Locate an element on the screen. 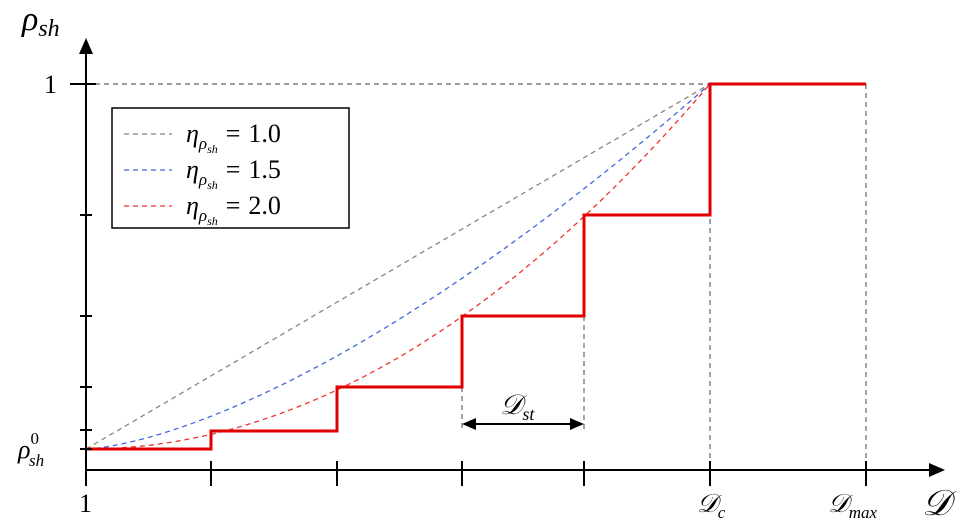 Image resolution: width=978 pixels, height=527 pixels. x-tick-label: 𝒟c is located at coordinates (711, 505).